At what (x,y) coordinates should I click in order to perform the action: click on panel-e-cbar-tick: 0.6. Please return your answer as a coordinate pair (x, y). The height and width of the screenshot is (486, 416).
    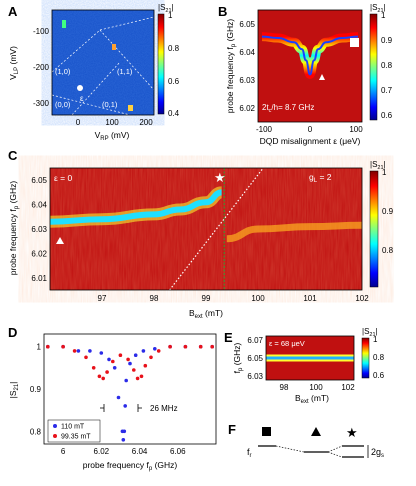
    Looking at the image, I should click on (379, 375).